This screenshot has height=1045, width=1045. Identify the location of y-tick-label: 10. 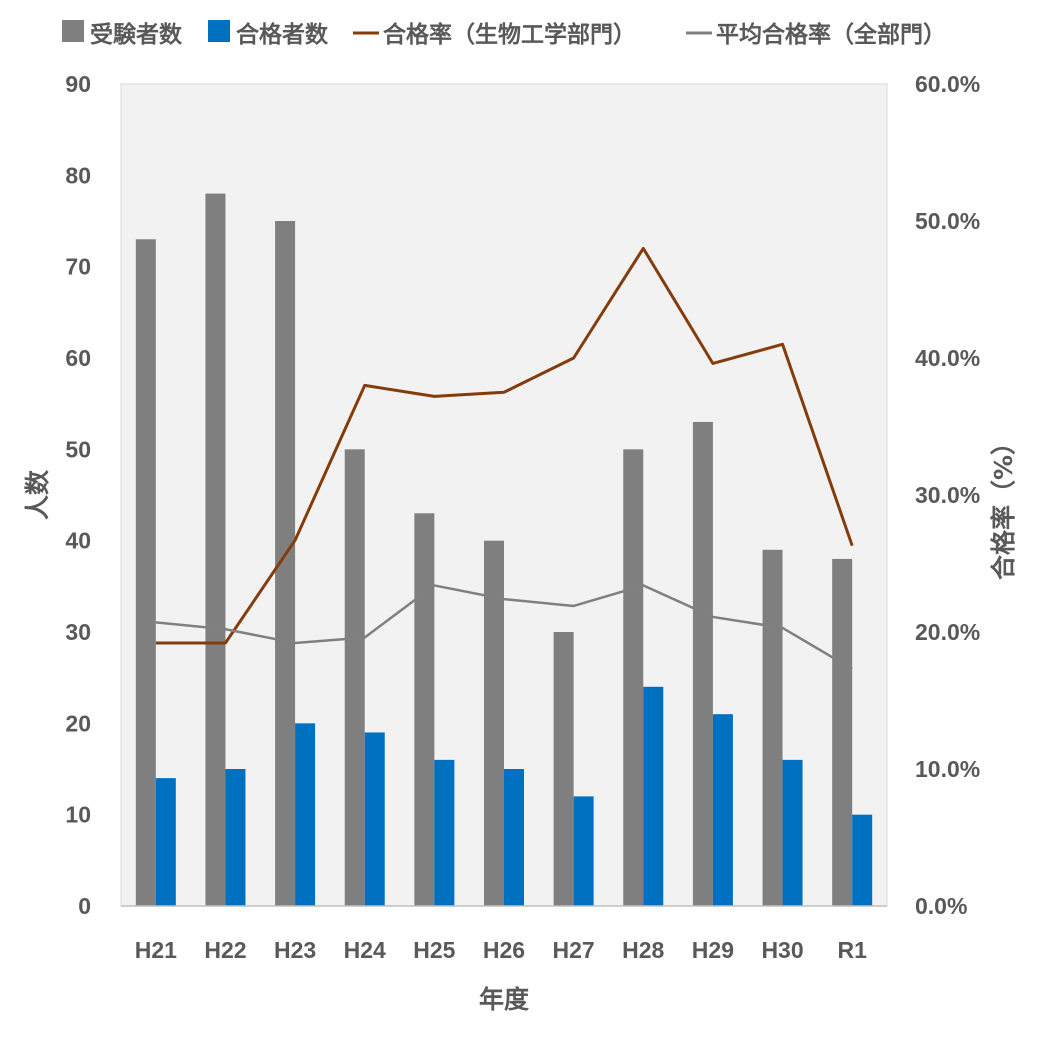
(78, 815).